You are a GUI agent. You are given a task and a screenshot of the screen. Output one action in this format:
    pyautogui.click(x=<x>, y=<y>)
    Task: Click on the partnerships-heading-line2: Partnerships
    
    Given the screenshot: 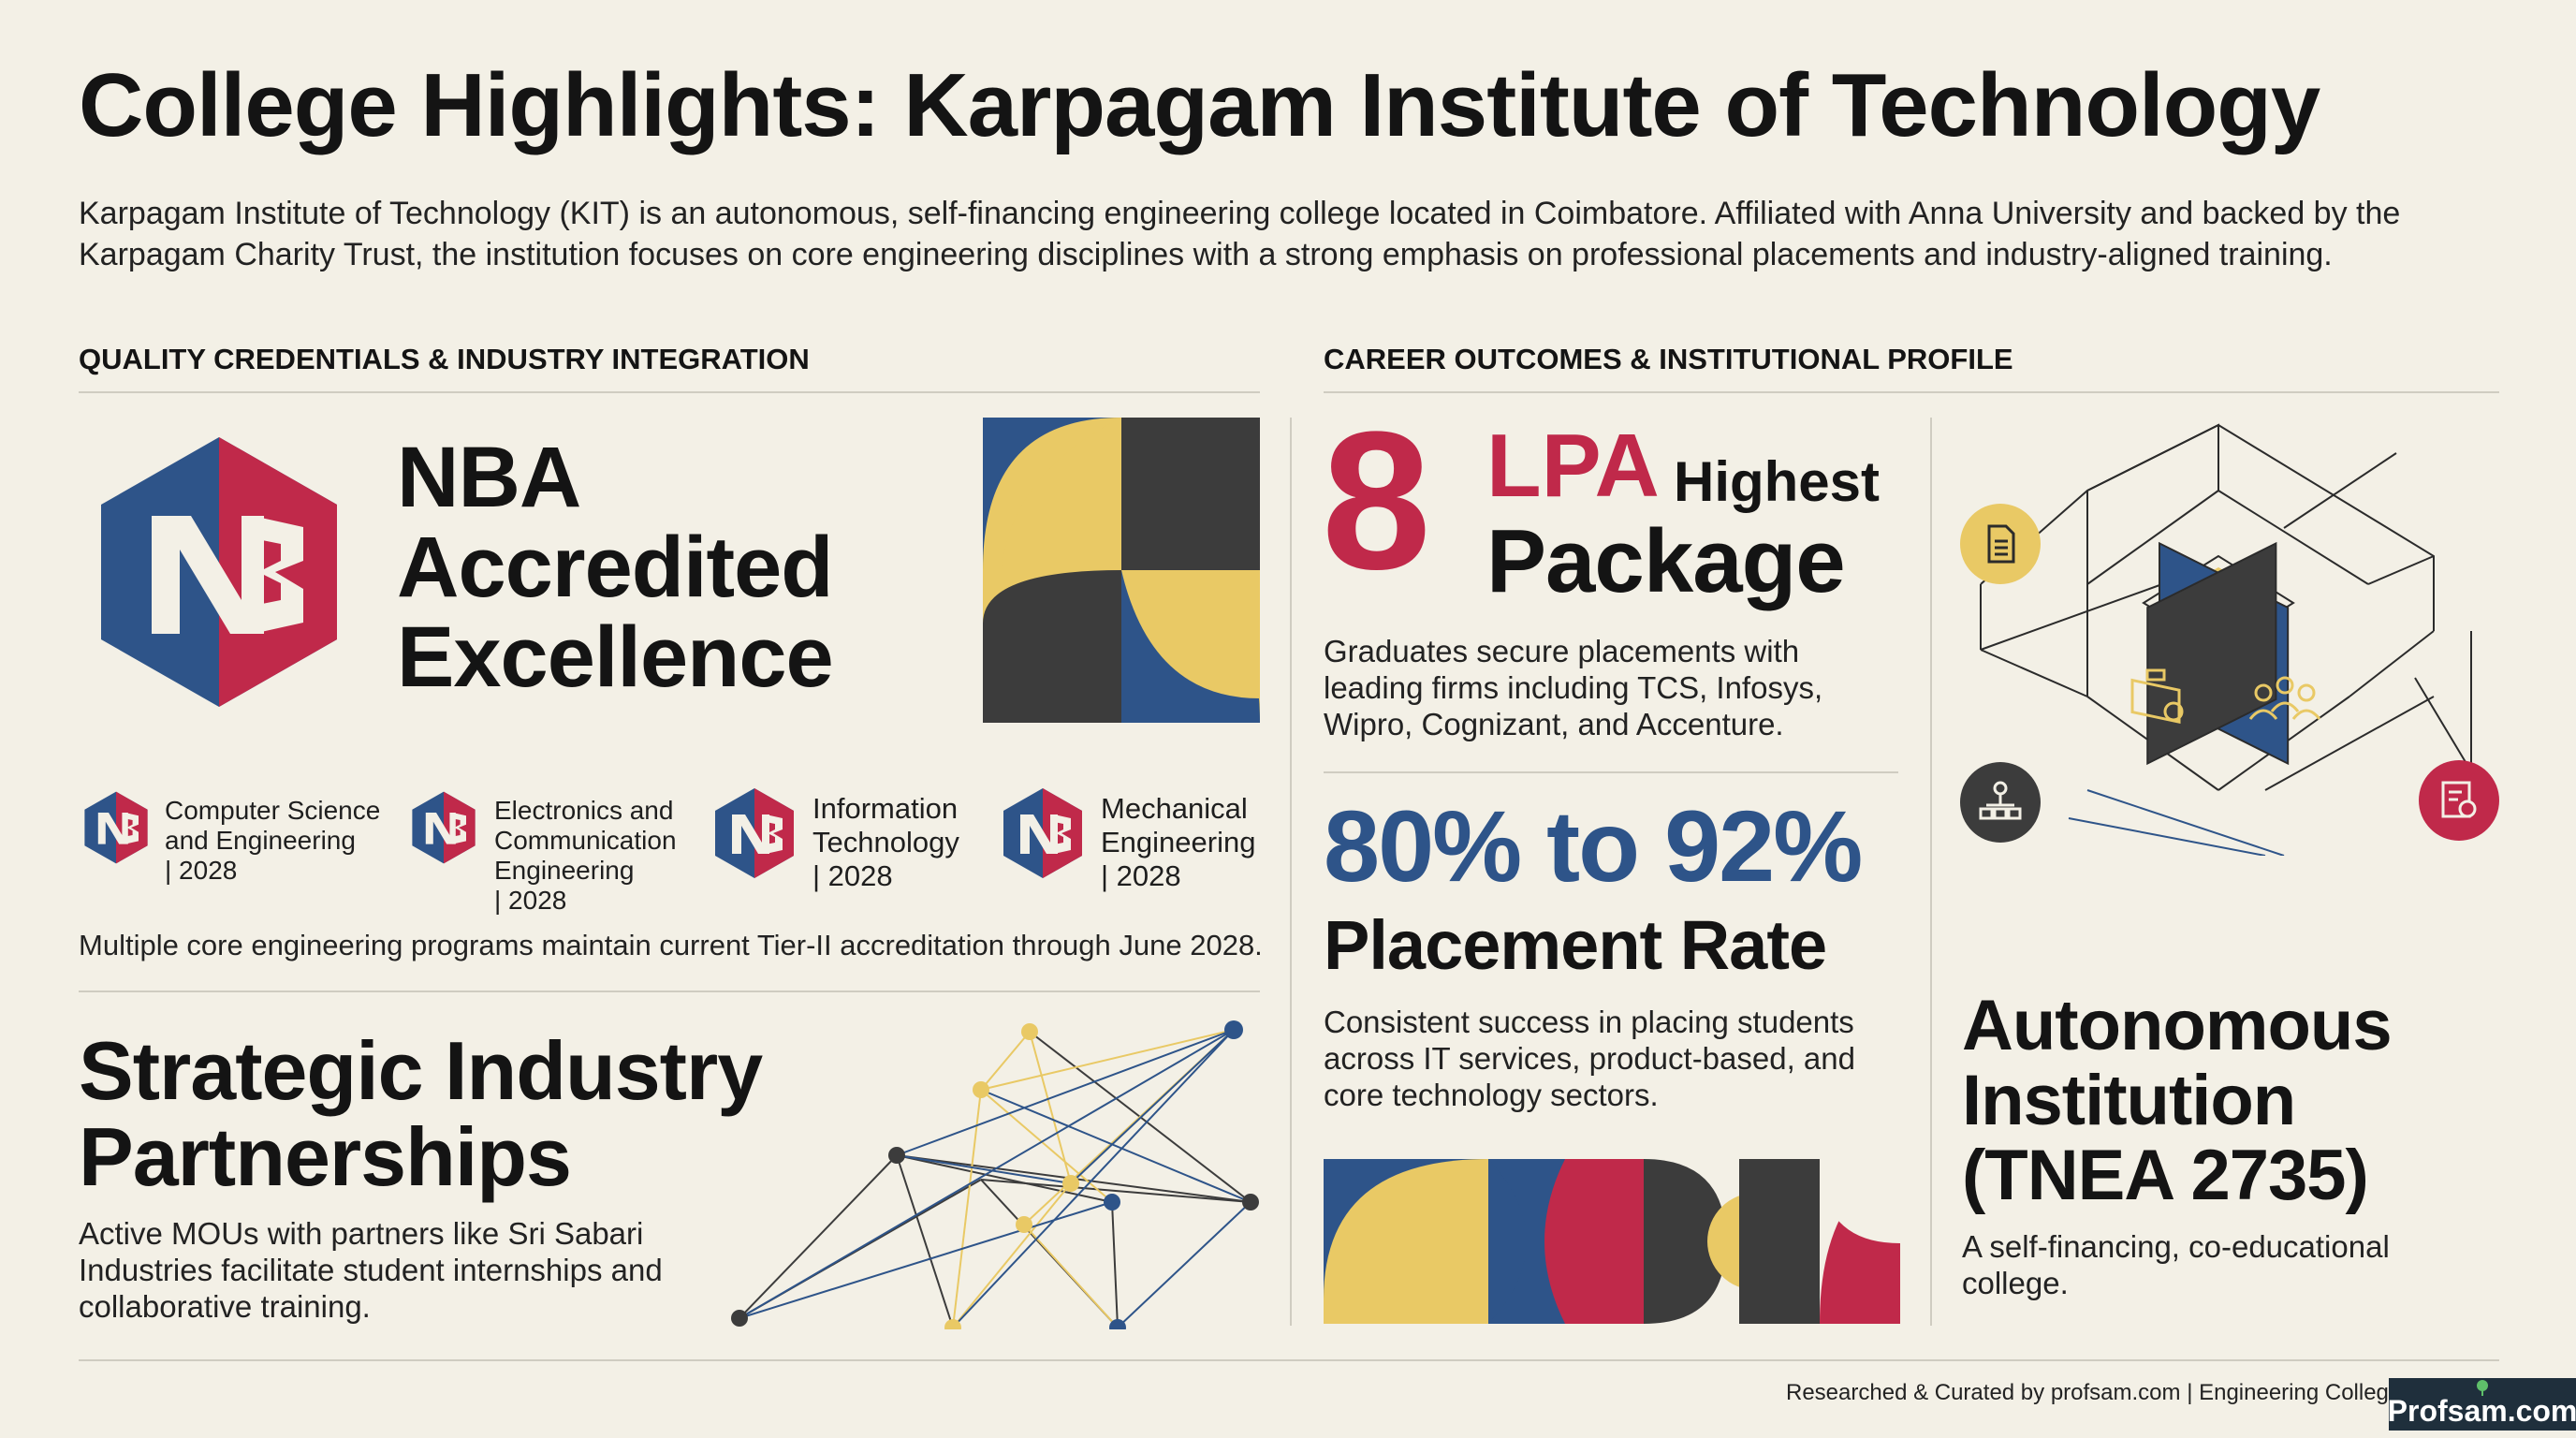 What is the action you would take?
    pyautogui.click(x=325, y=1156)
    